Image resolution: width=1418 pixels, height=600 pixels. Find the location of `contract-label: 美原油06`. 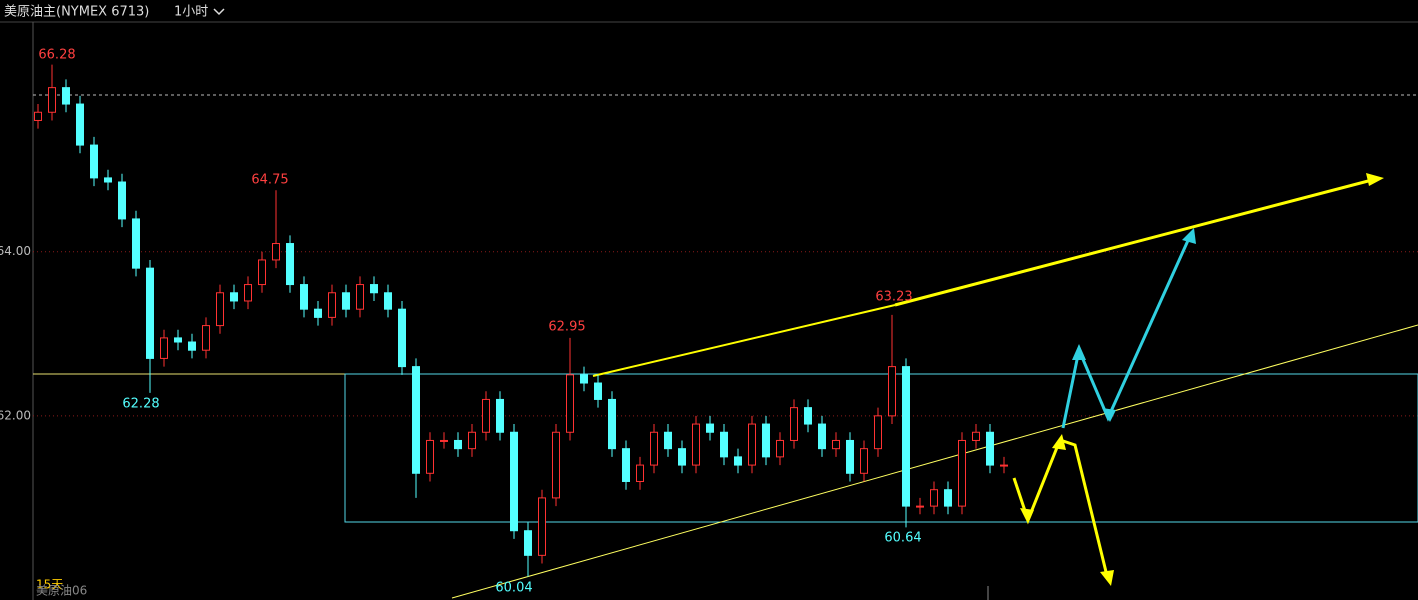

contract-label: 美原油06 is located at coordinates (61, 591).